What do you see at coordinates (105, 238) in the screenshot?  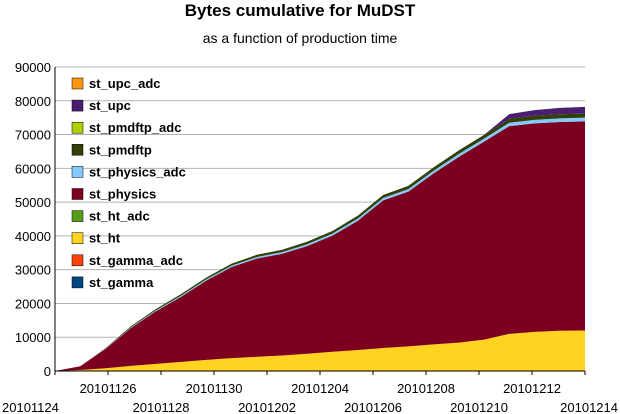 I see `legend-label: st_ht` at bounding box center [105, 238].